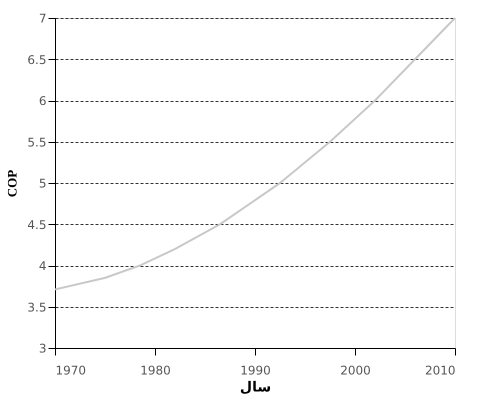  Describe the element at coordinates (155, 371) in the screenshot. I see `x-tick-label: 1980` at that location.